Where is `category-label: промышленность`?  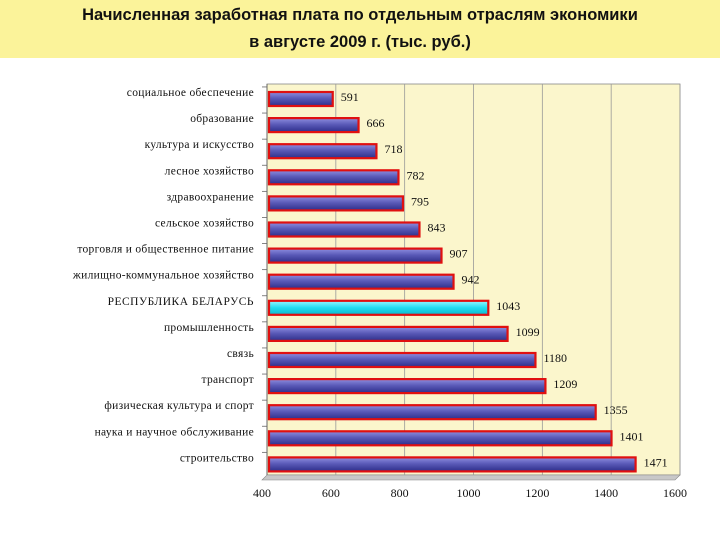
category-label: промышленность is located at coordinates (209, 328).